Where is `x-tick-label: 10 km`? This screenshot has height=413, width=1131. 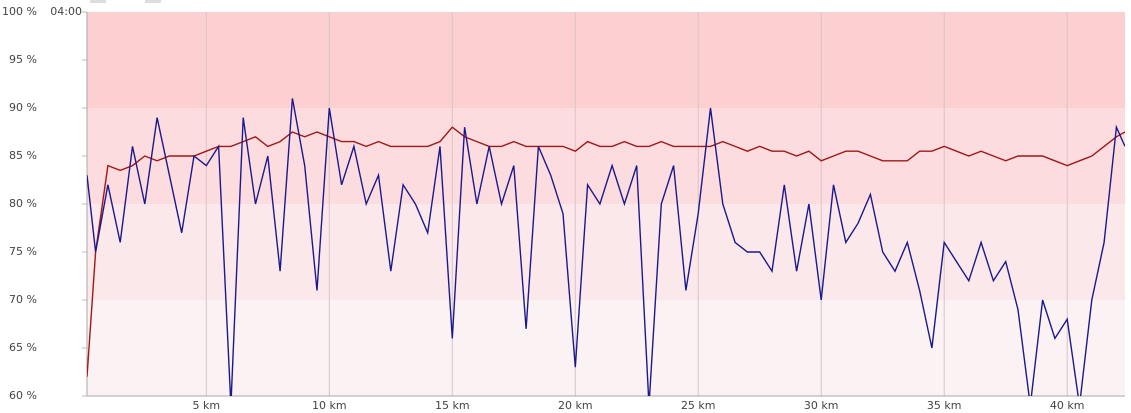
x-tick-label: 10 km is located at coordinates (329, 405).